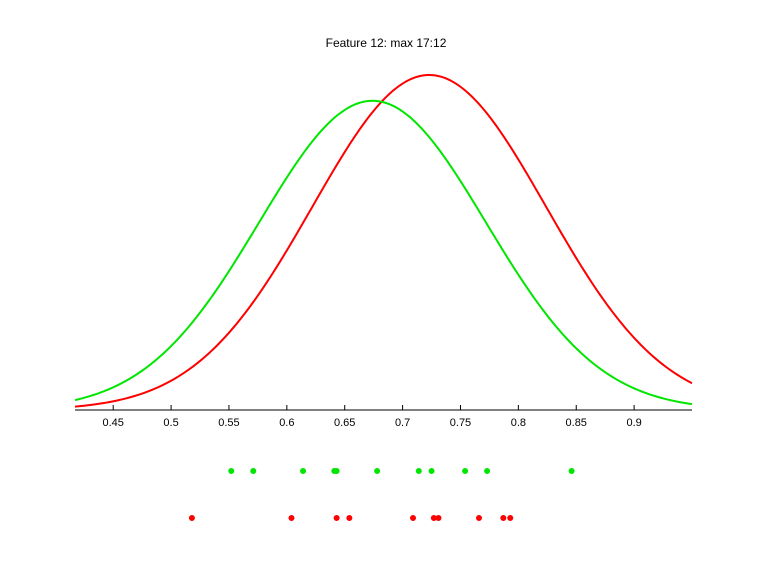 The height and width of the screenshot is (576, 768). What do you see at coordinates (381, 494) in the screenshot?
I see `points-layer` at bounding box center [381, 494].